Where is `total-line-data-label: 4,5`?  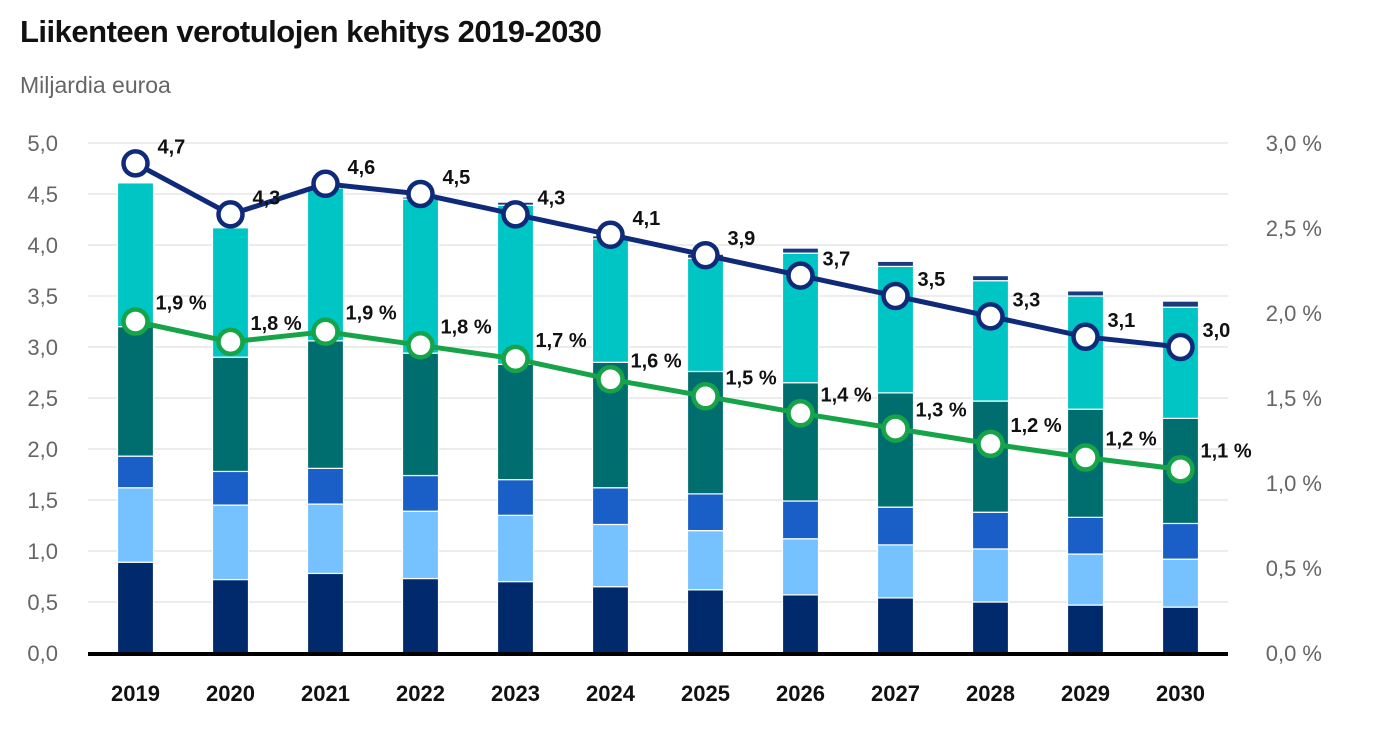
total-line-data-label: 4,5 is located at coordinates (457, 178).